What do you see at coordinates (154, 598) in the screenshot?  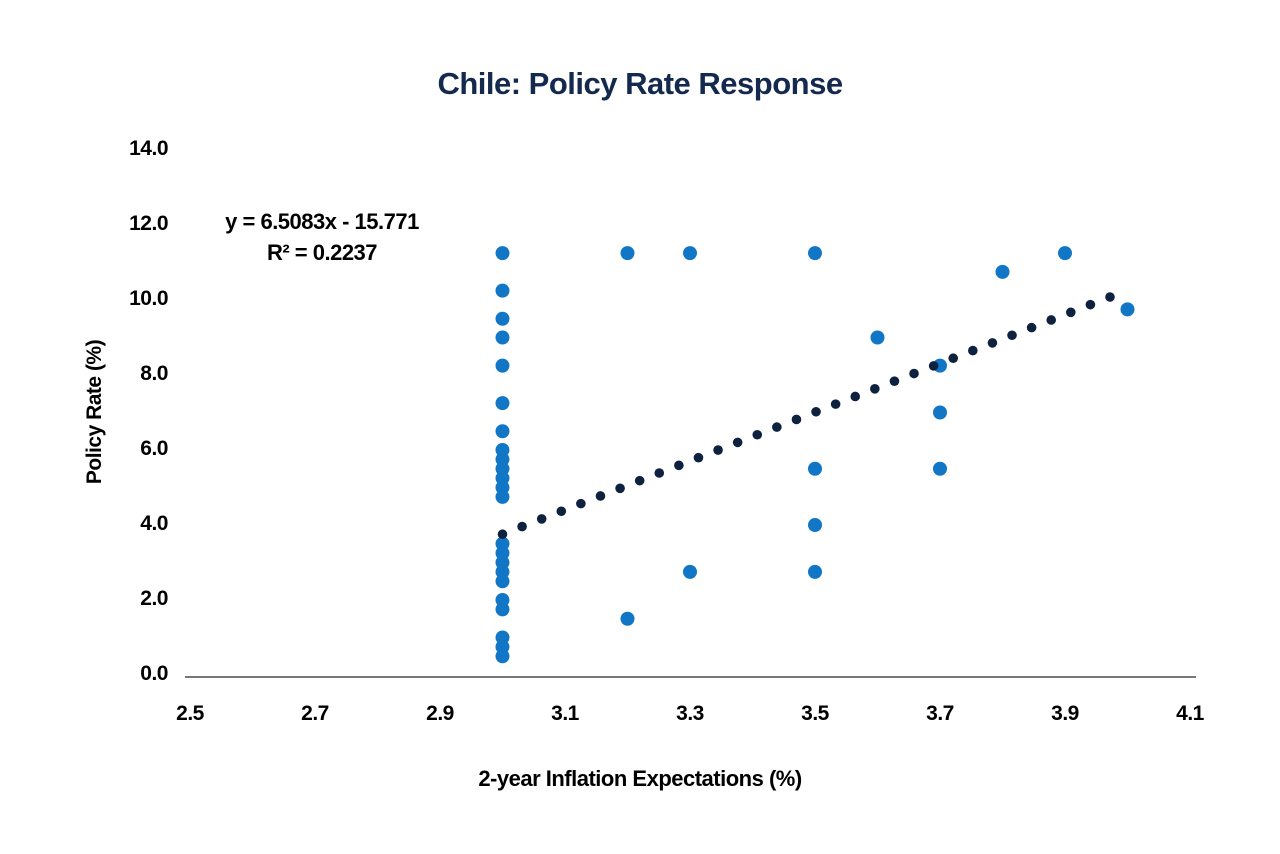 I see `y-tick-label: 2.0` at bounding box center [154, 598].